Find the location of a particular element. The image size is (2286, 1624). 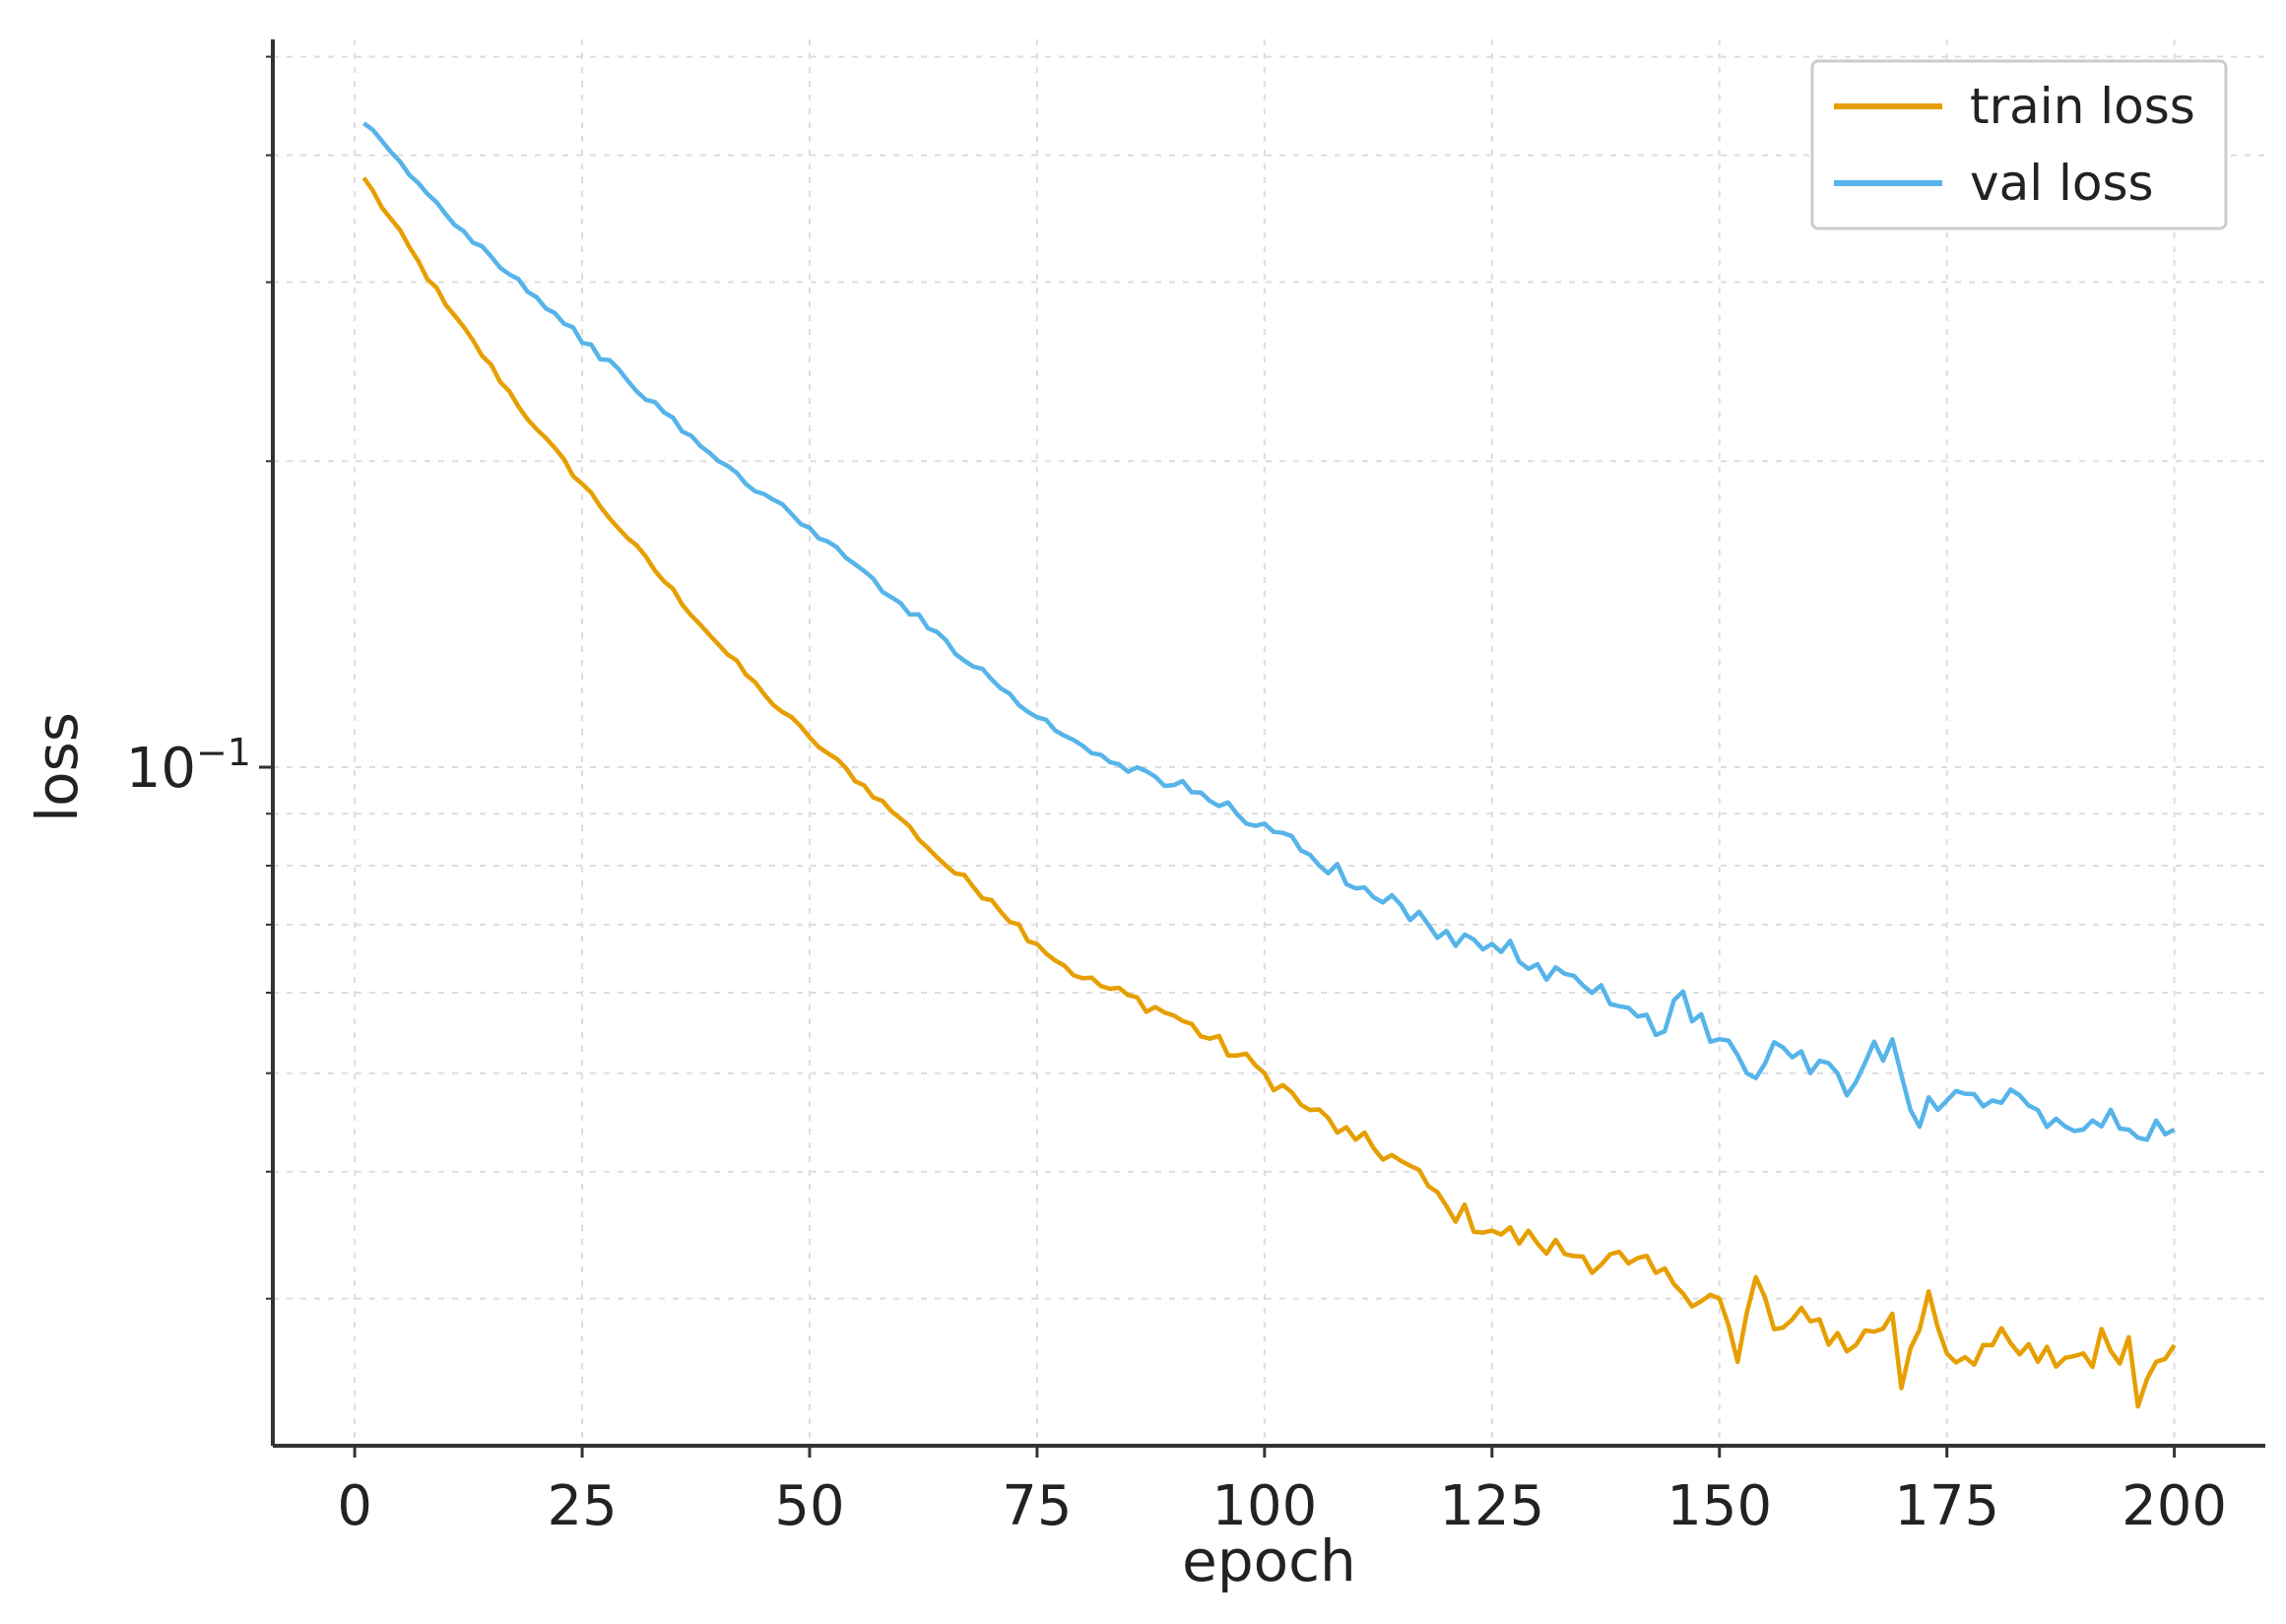

x-tick-label: 25 is located at coordinates (582, 1506).